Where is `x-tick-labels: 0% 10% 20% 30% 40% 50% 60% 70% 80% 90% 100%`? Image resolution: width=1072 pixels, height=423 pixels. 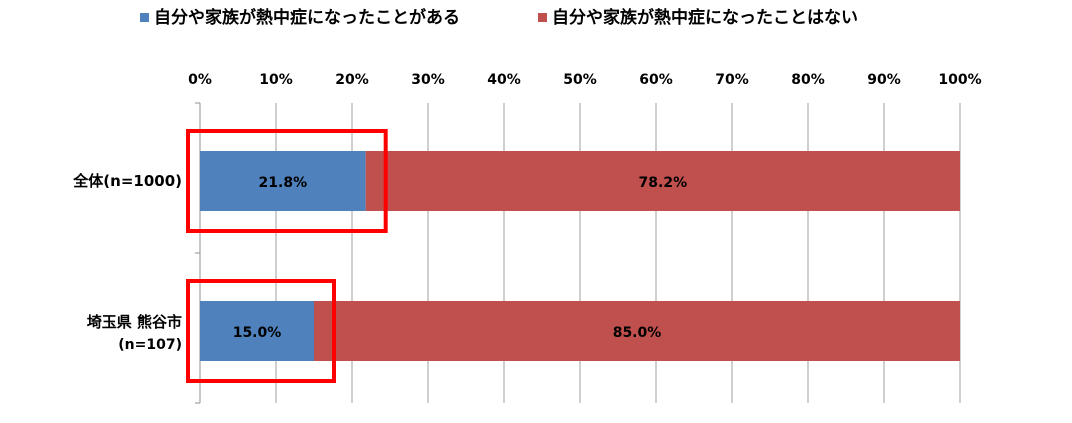 x-tick-labels: 0% 10% 20% 30% 40% 50% 60% 70% 80% 90% 100% is located at coordinates (585, 80).